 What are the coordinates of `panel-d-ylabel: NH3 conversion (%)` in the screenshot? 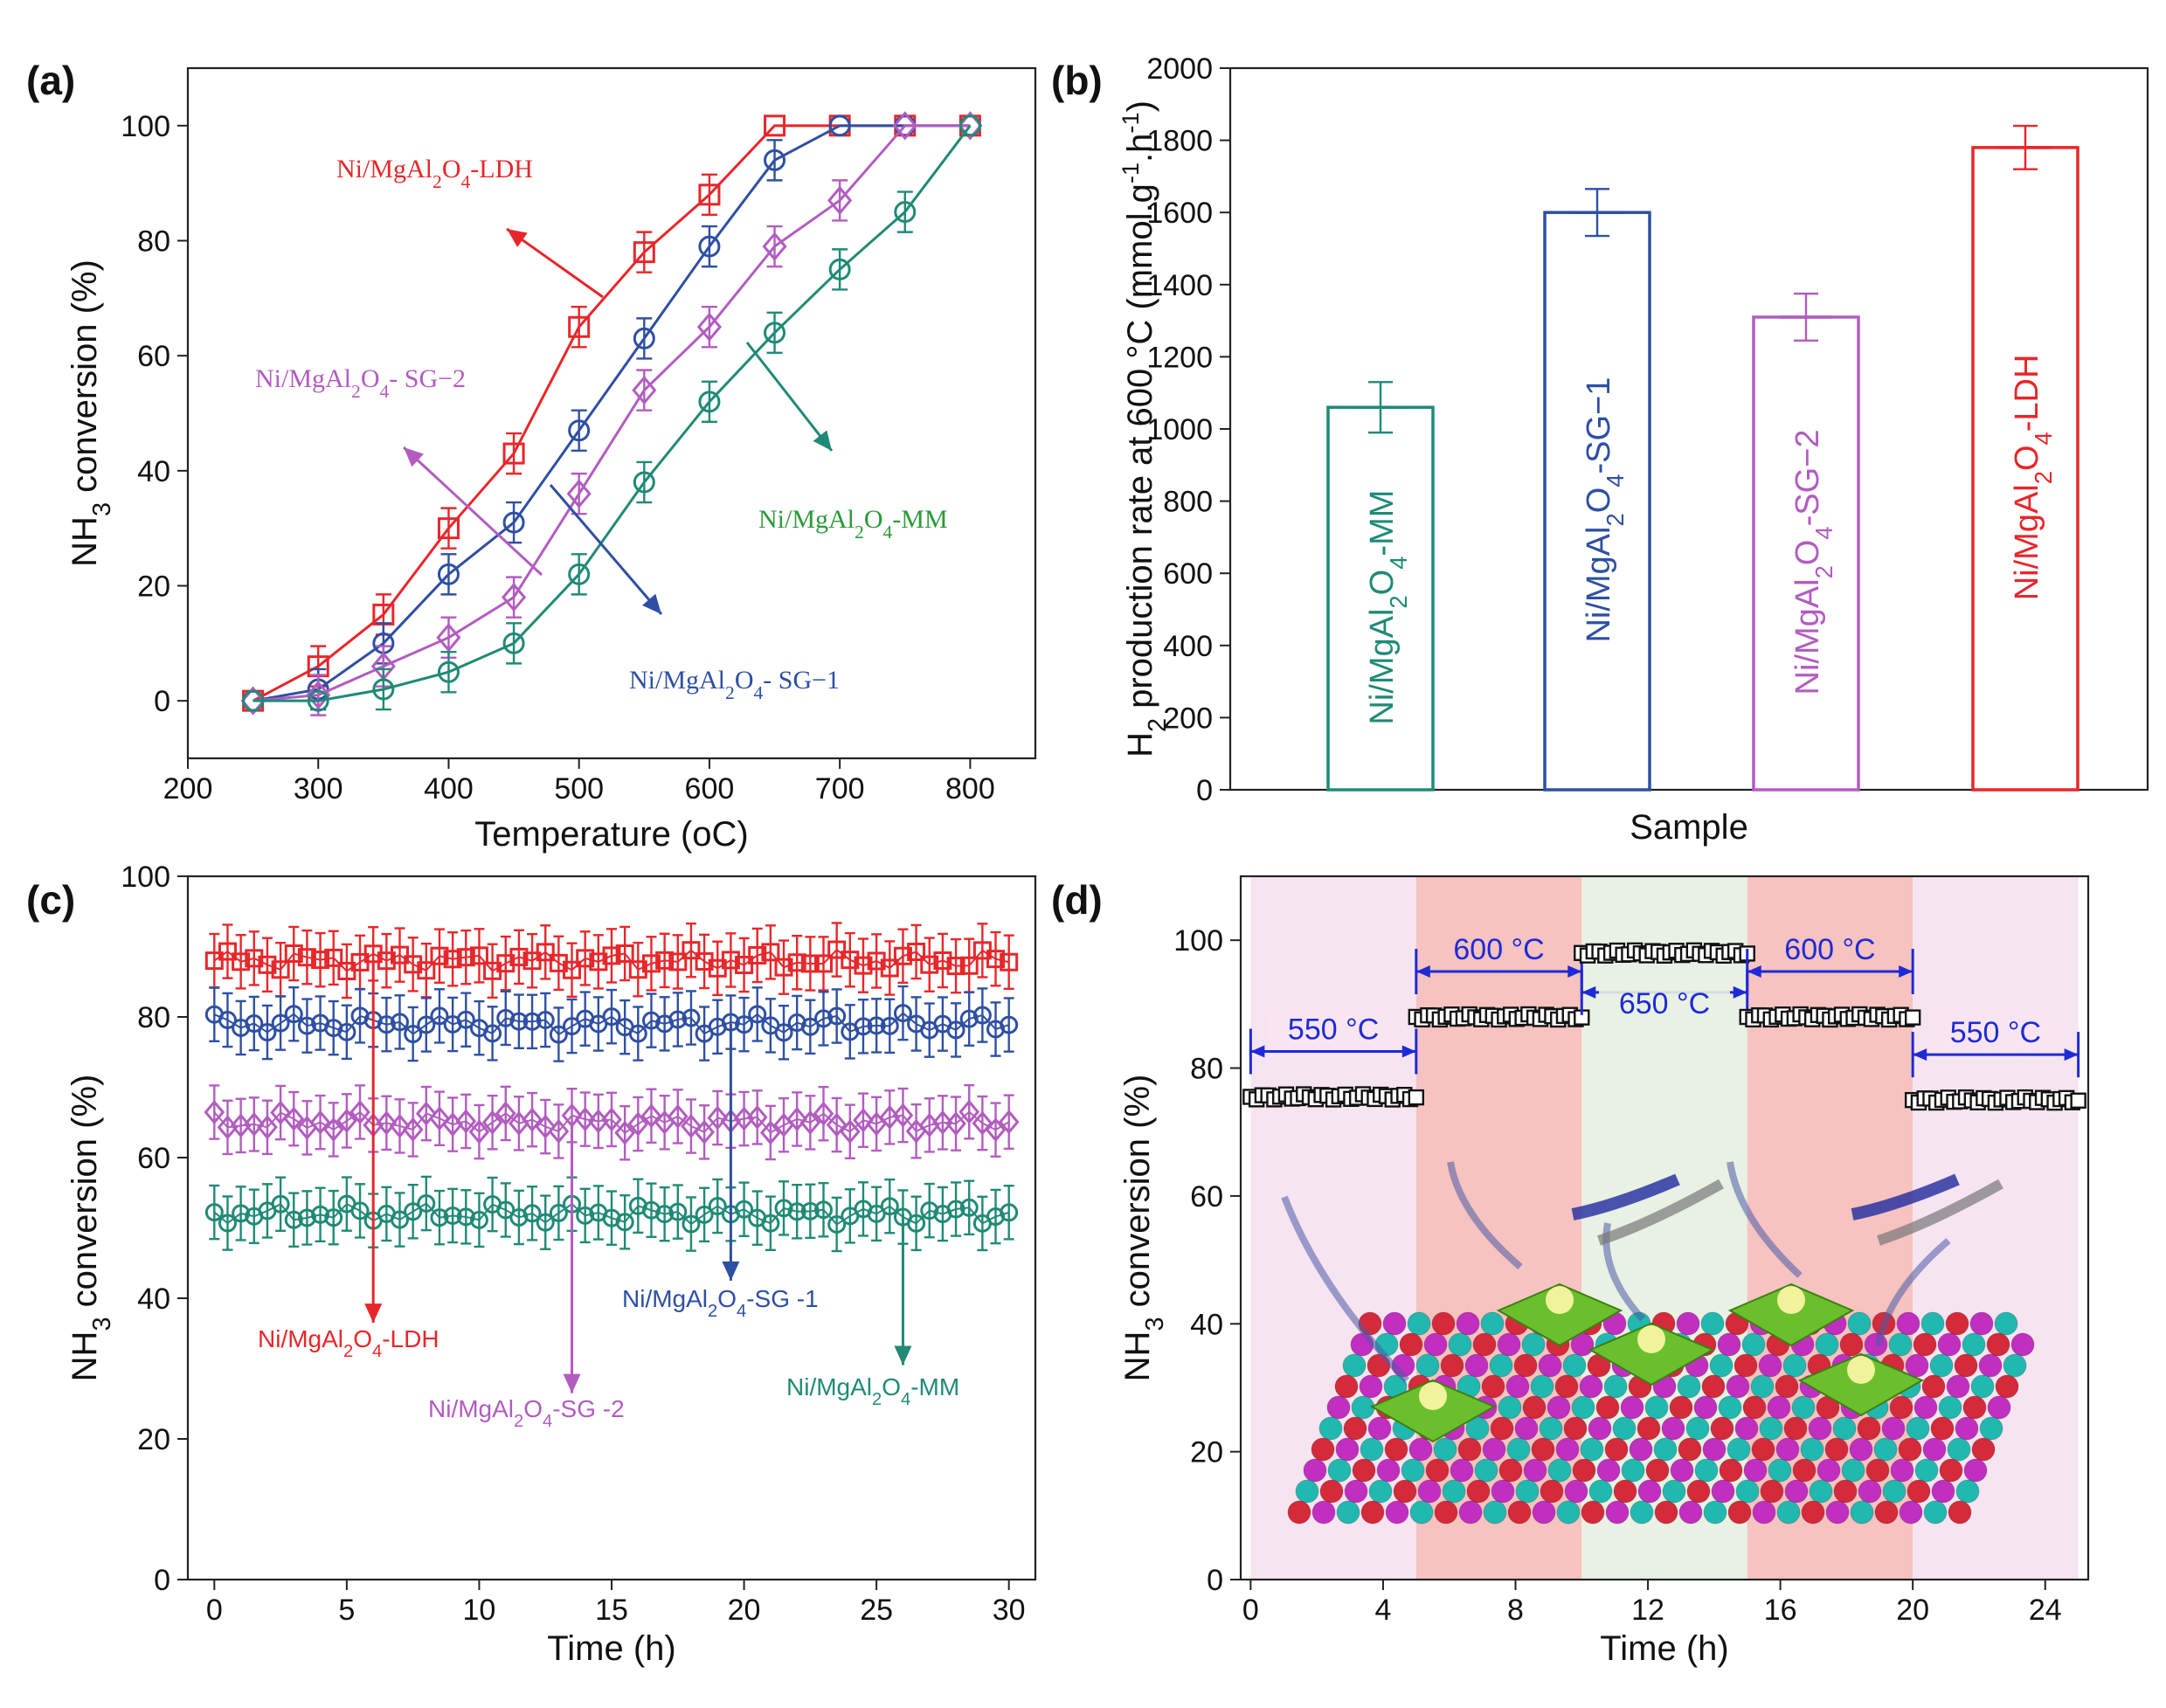 It's located at (1143, 1228).